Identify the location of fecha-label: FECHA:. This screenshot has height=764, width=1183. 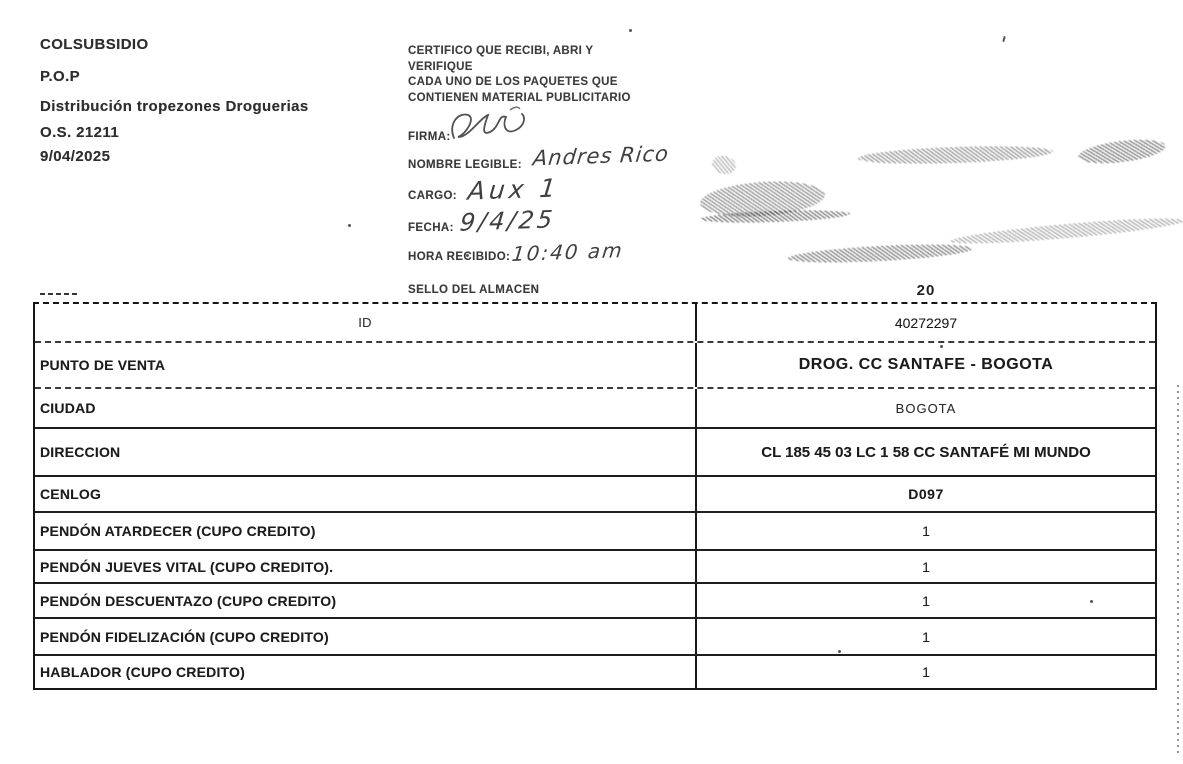
(431, 228).